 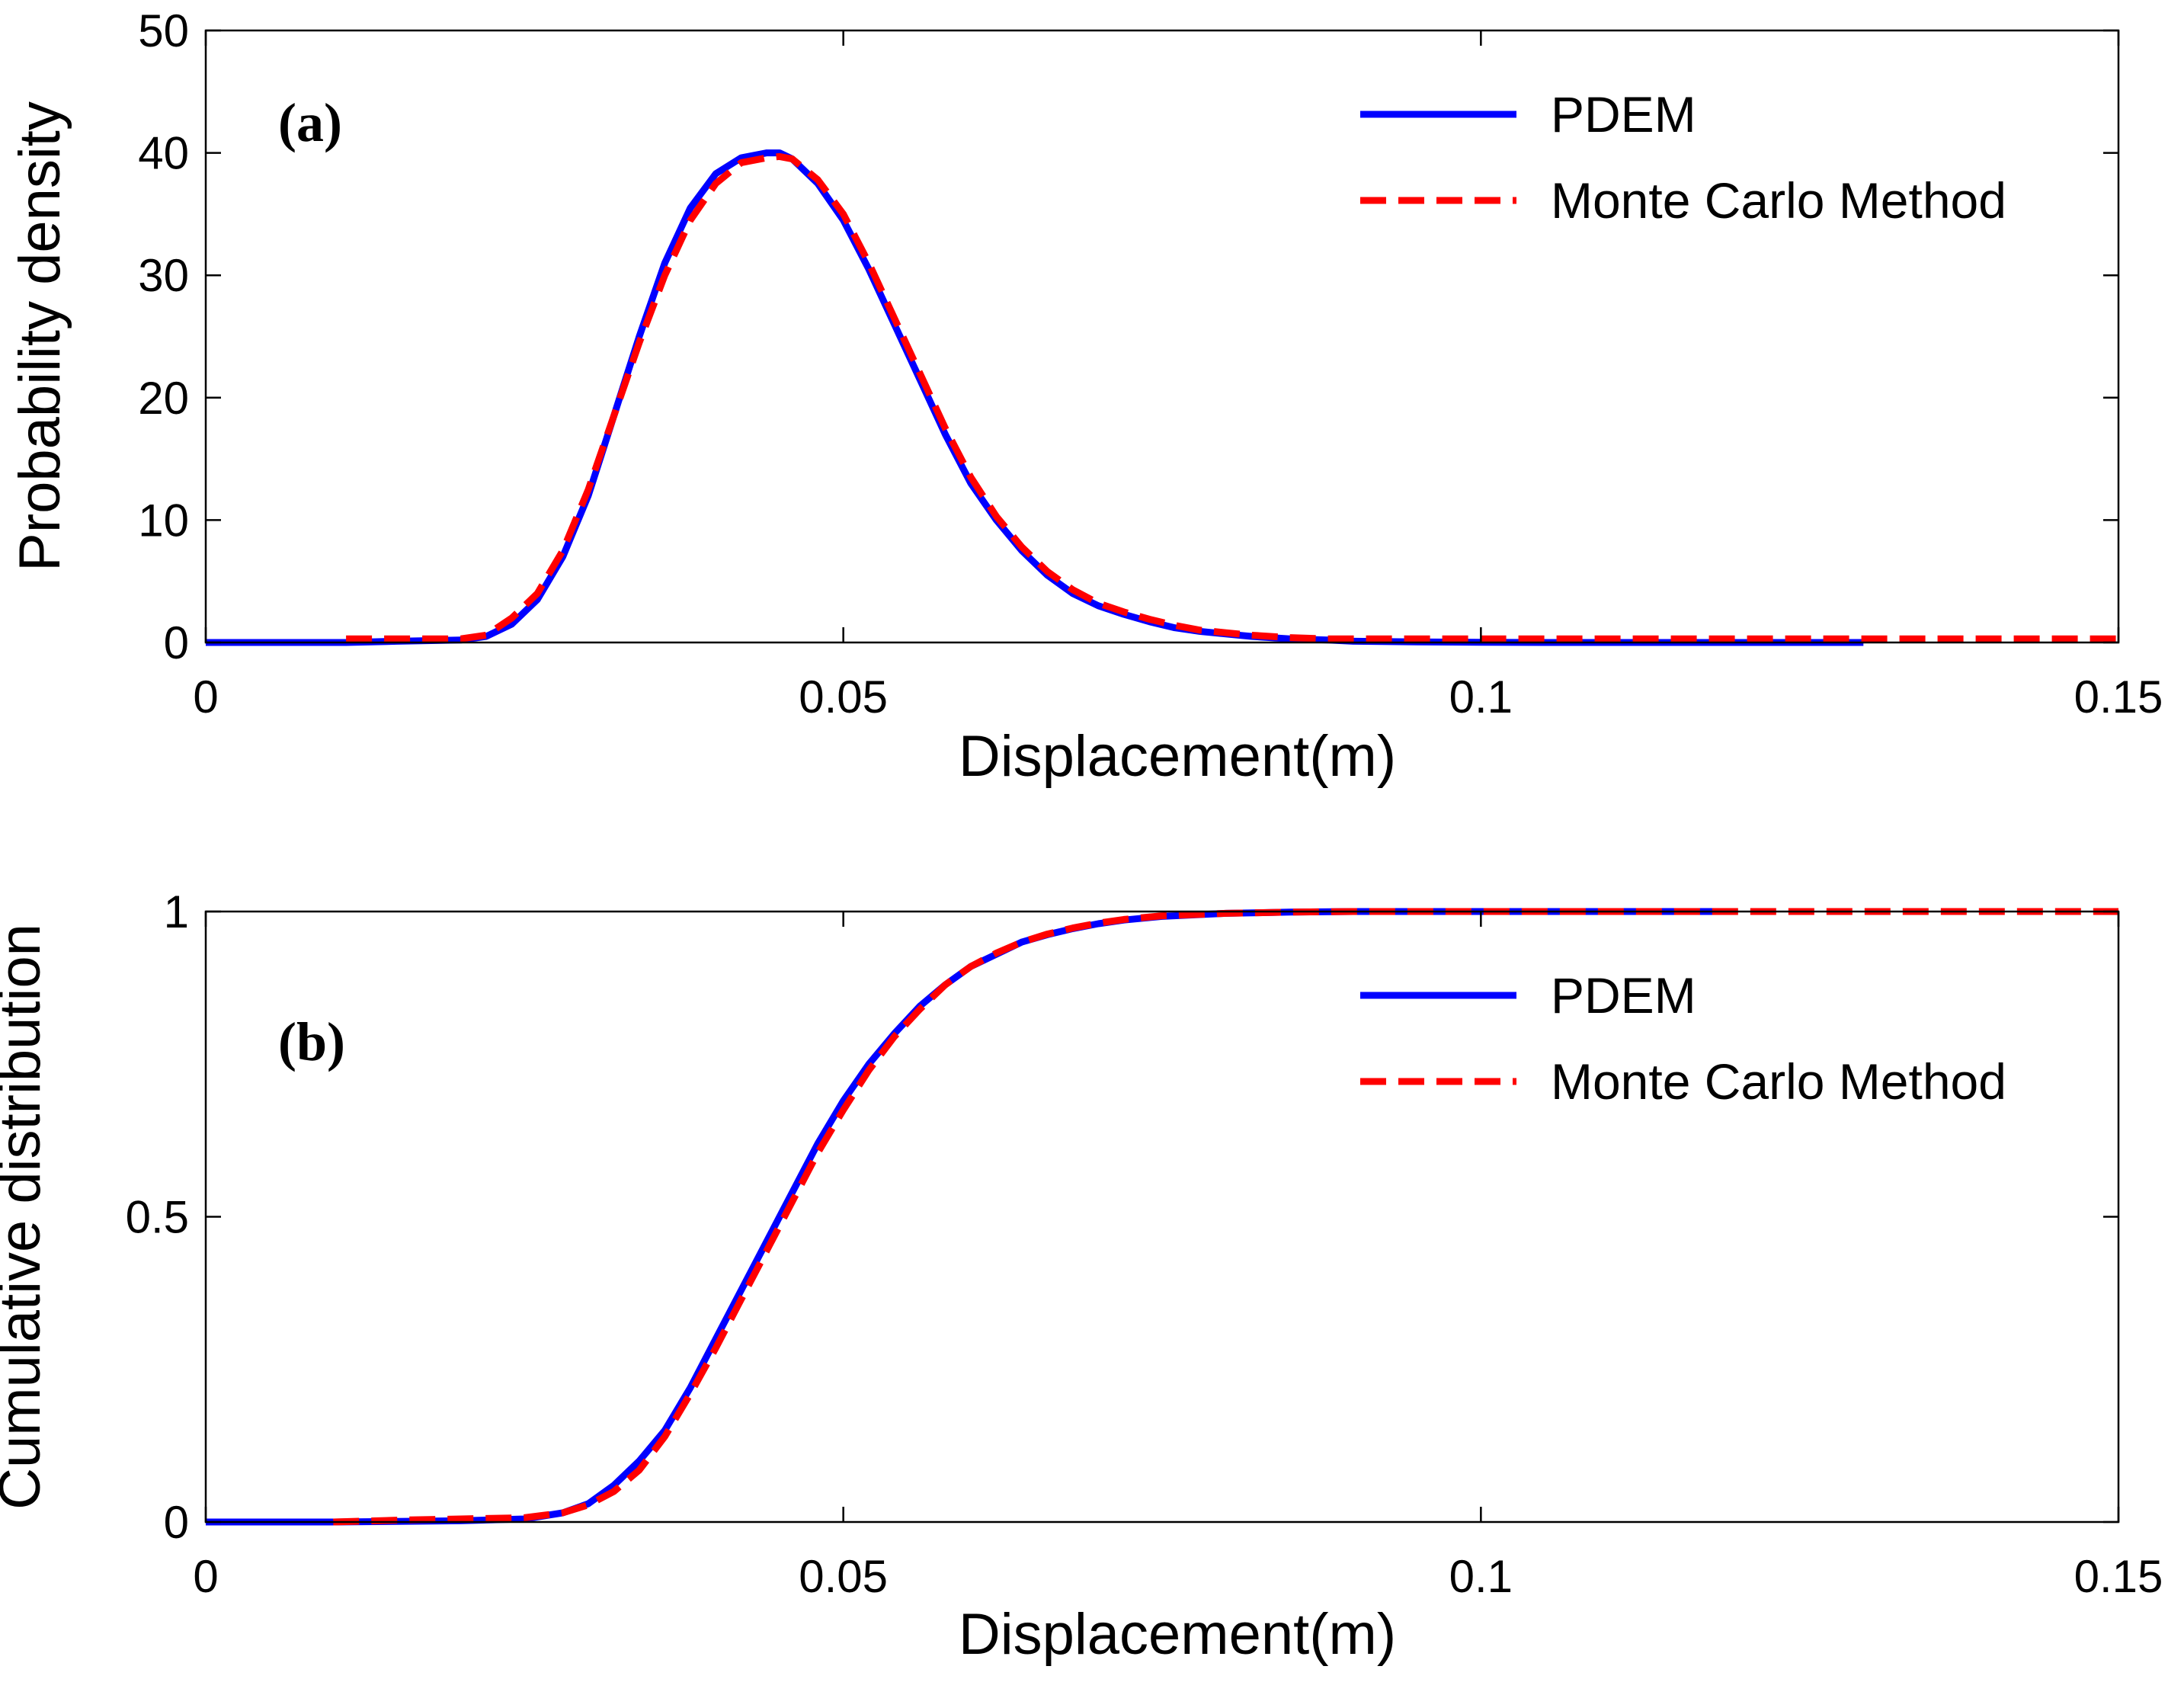 I want to click on y-tick-label: 20, so click(x=163, y=398).